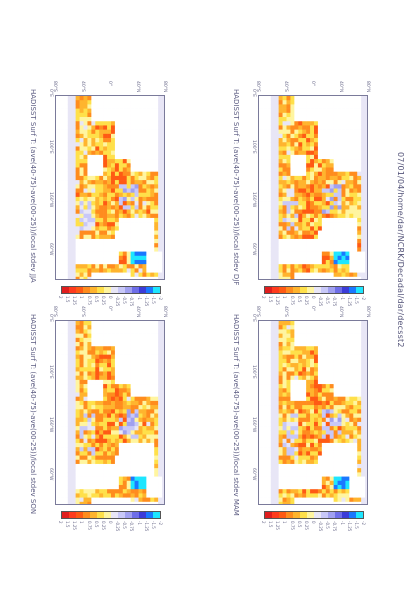 The height and width of the screenshot is (589, 416). I want to click on colorbar-swatch, so click(324, 290).